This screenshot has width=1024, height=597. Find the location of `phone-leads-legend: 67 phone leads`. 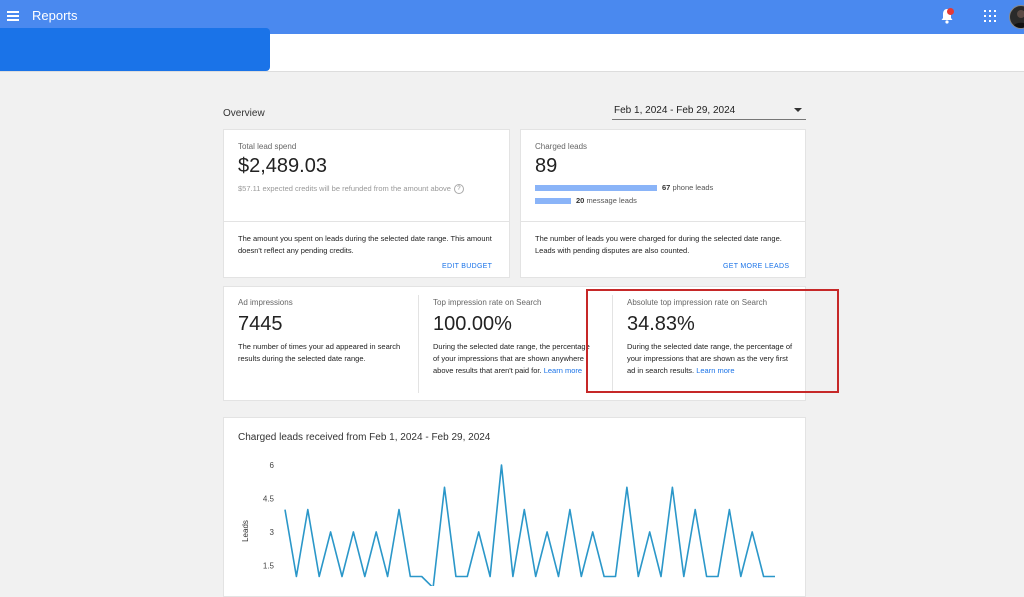

phone-leads-legend: 67 phone leads is located at coordinates (687, 187).